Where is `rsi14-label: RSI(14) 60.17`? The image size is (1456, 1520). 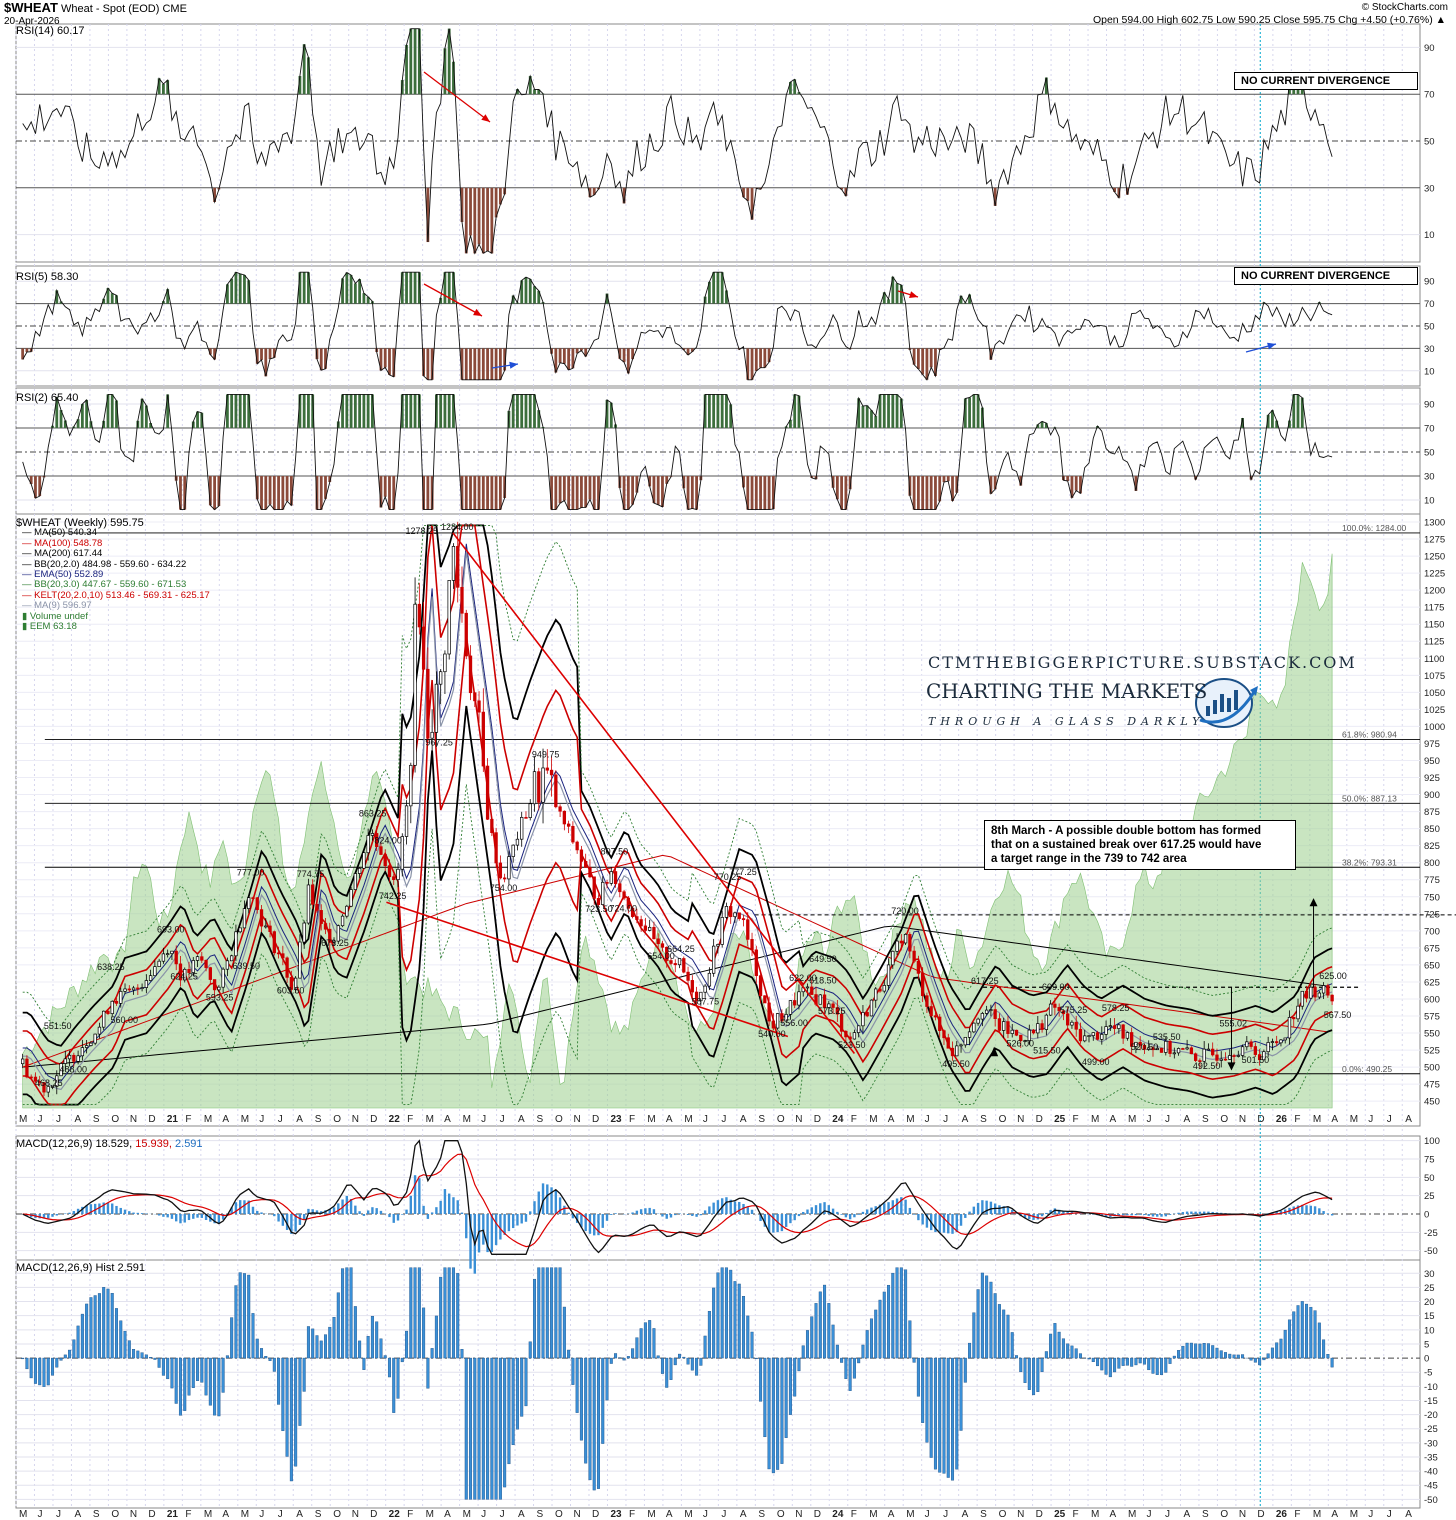
rsi14-label: RSI(14) 60.17 is located at coordinates (50, 31).